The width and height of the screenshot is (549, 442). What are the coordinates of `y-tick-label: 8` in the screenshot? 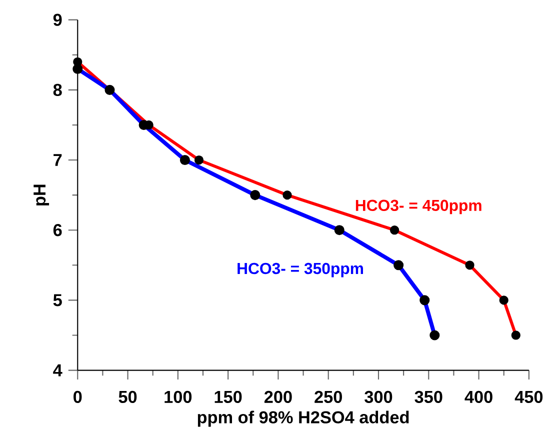 It's located at (57, 90).